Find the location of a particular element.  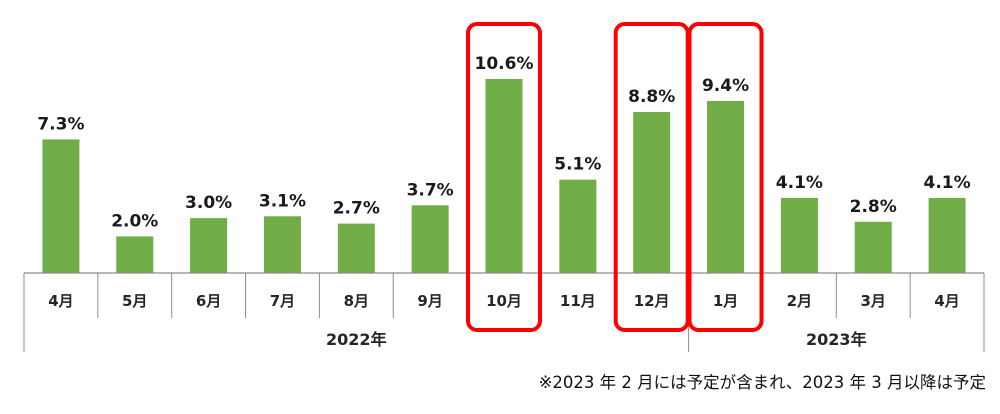

tick-label: 8月 is located at coordinates (356, 301).